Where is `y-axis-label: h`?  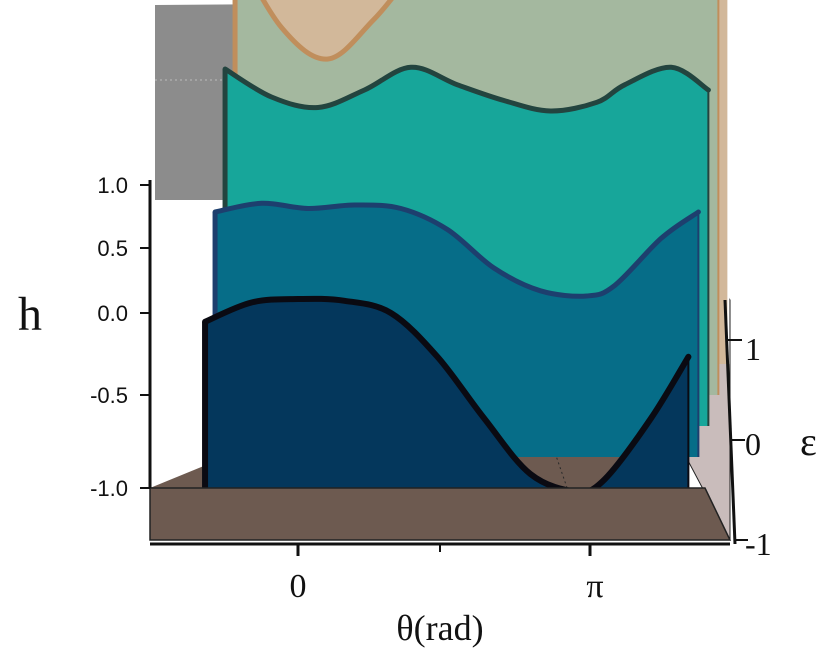 y-axis-label: h is located at coordinates (30, 314).